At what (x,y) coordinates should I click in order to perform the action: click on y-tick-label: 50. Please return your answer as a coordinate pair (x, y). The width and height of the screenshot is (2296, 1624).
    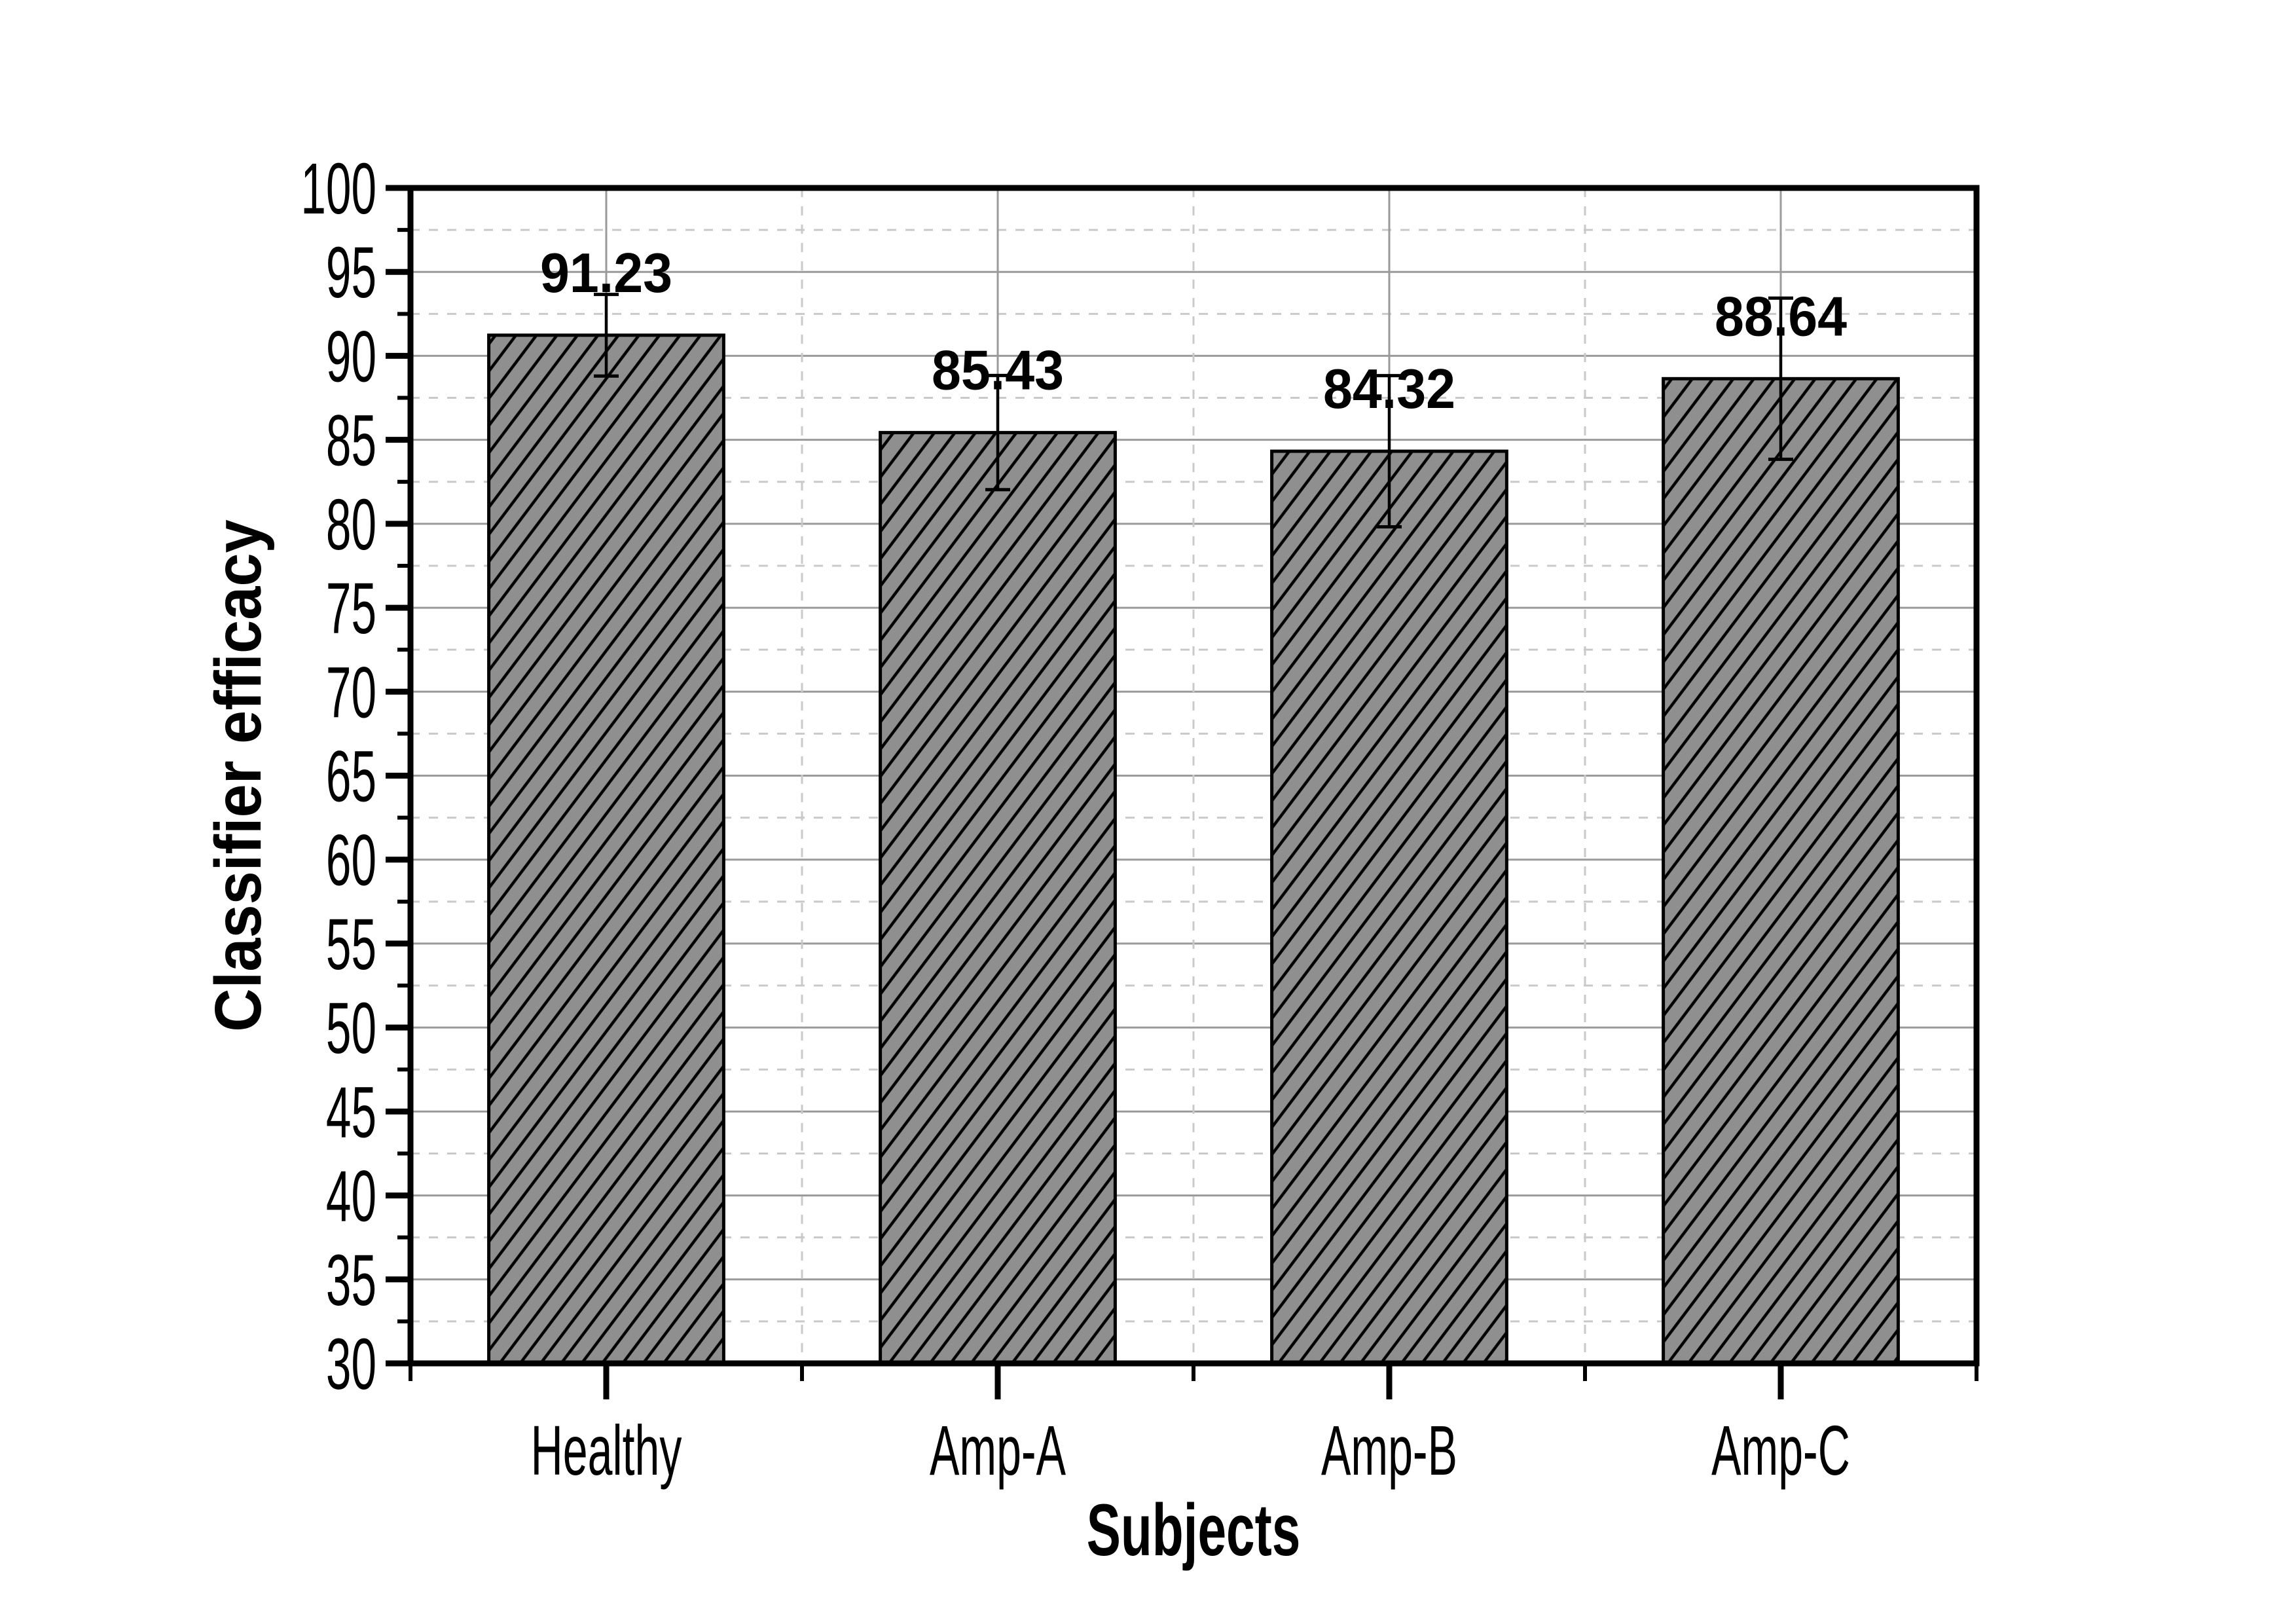
    Looking at the image, I should click on (351, 1029).